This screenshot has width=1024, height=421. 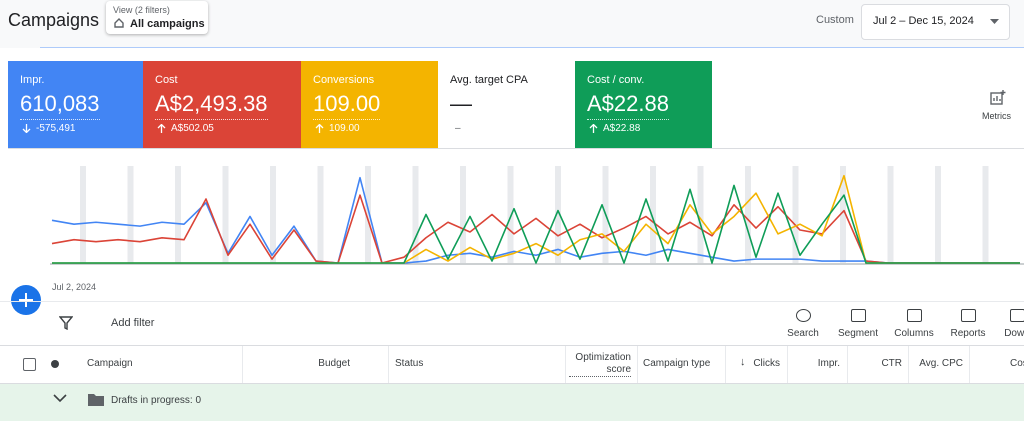 I want to click on toolbar-label: Reports, so click(x=968, y=333).